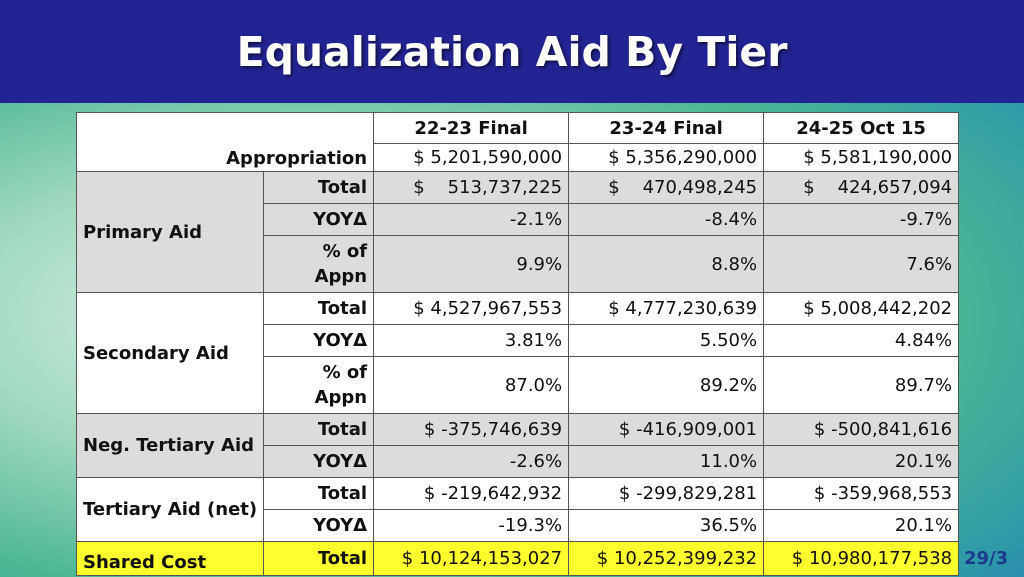  What do you see at coordinates (861, 558) in the screenshot?
I see `table-cell: $ 10,980,177,538` at bounding box center [861, 558].